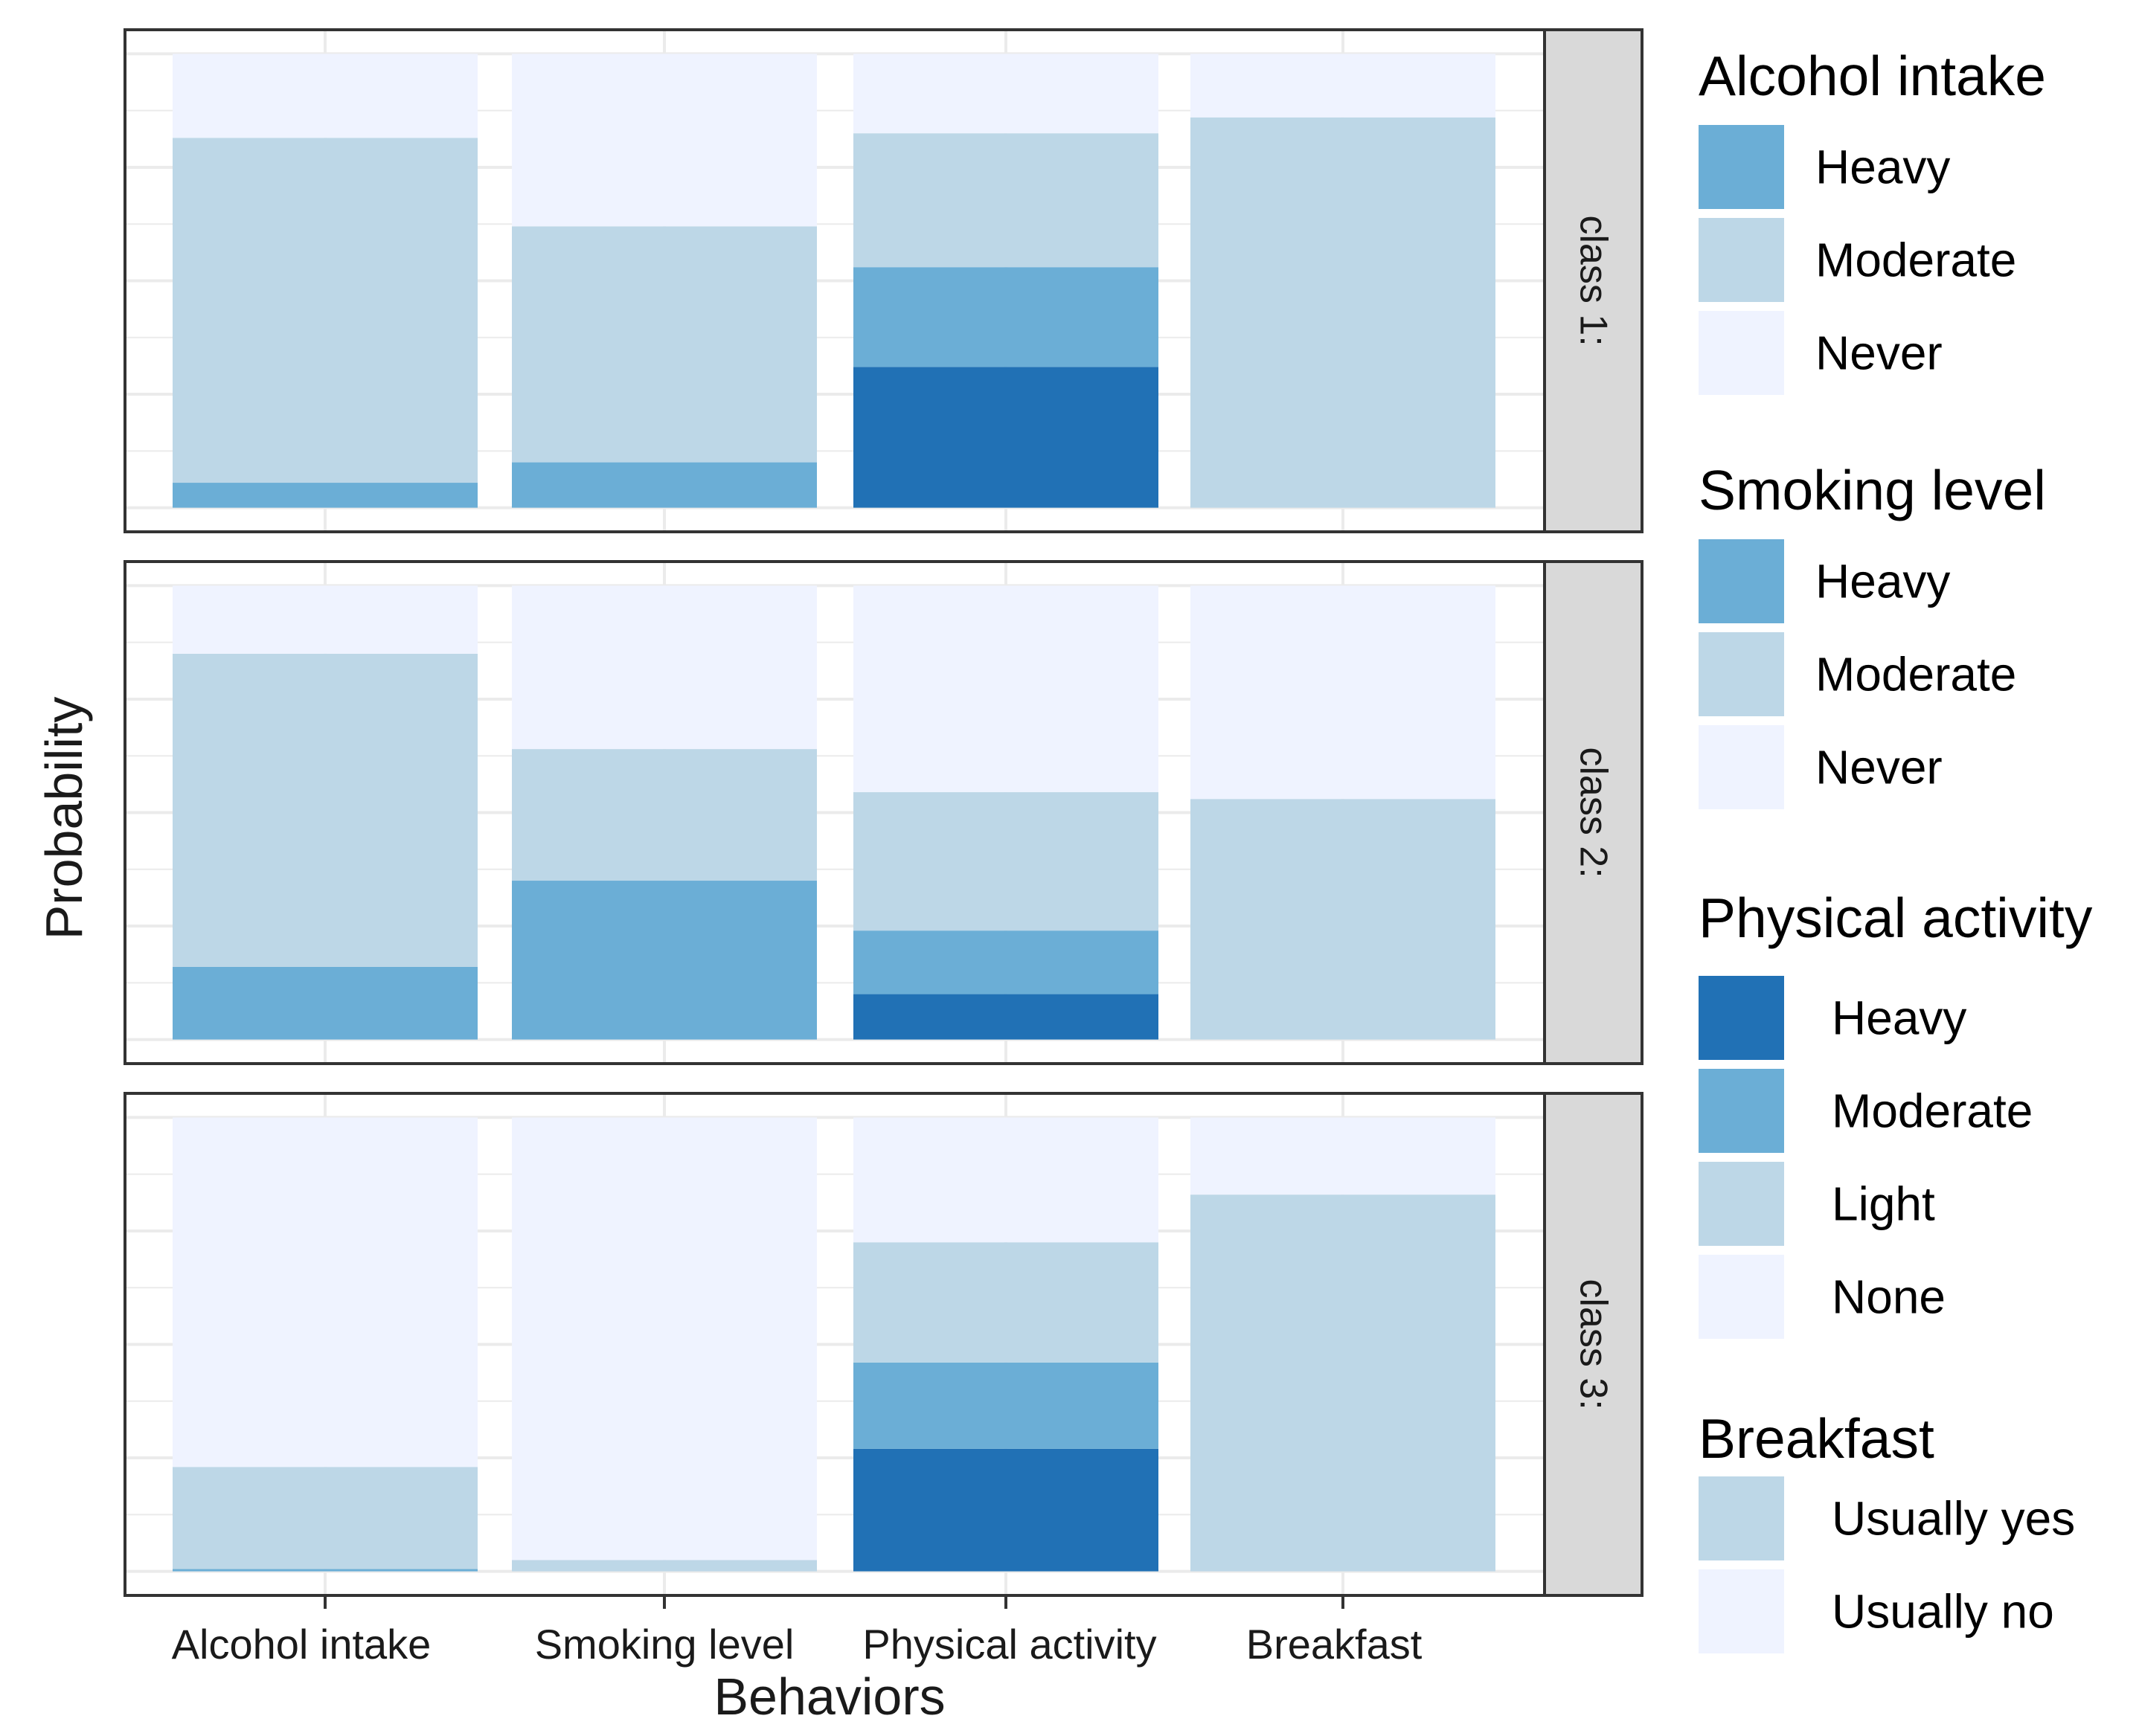 This screenshot has height=1736, width=2139. Describe the element at coordinates (1883, 1204) in the screenshot. I see `legend-label-light: Light` at that location.